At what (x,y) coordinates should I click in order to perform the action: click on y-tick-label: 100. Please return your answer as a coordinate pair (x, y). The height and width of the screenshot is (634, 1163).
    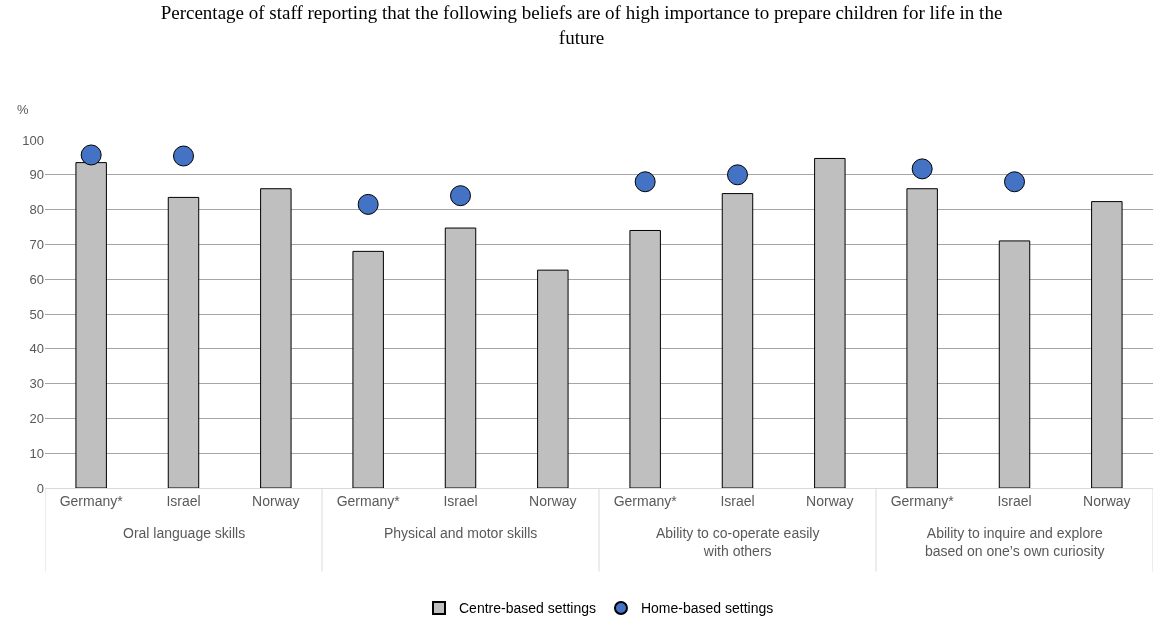
    Looking at the image, I should click on (33, 140).